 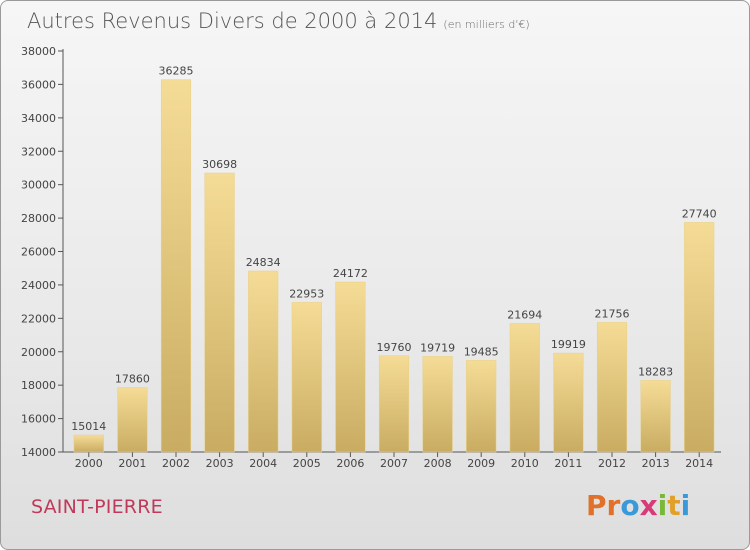 What do you see at coordinates (38, 51) in the screenshot?
I see `y-tick-label: 38000` at bounding box center [38, 51].